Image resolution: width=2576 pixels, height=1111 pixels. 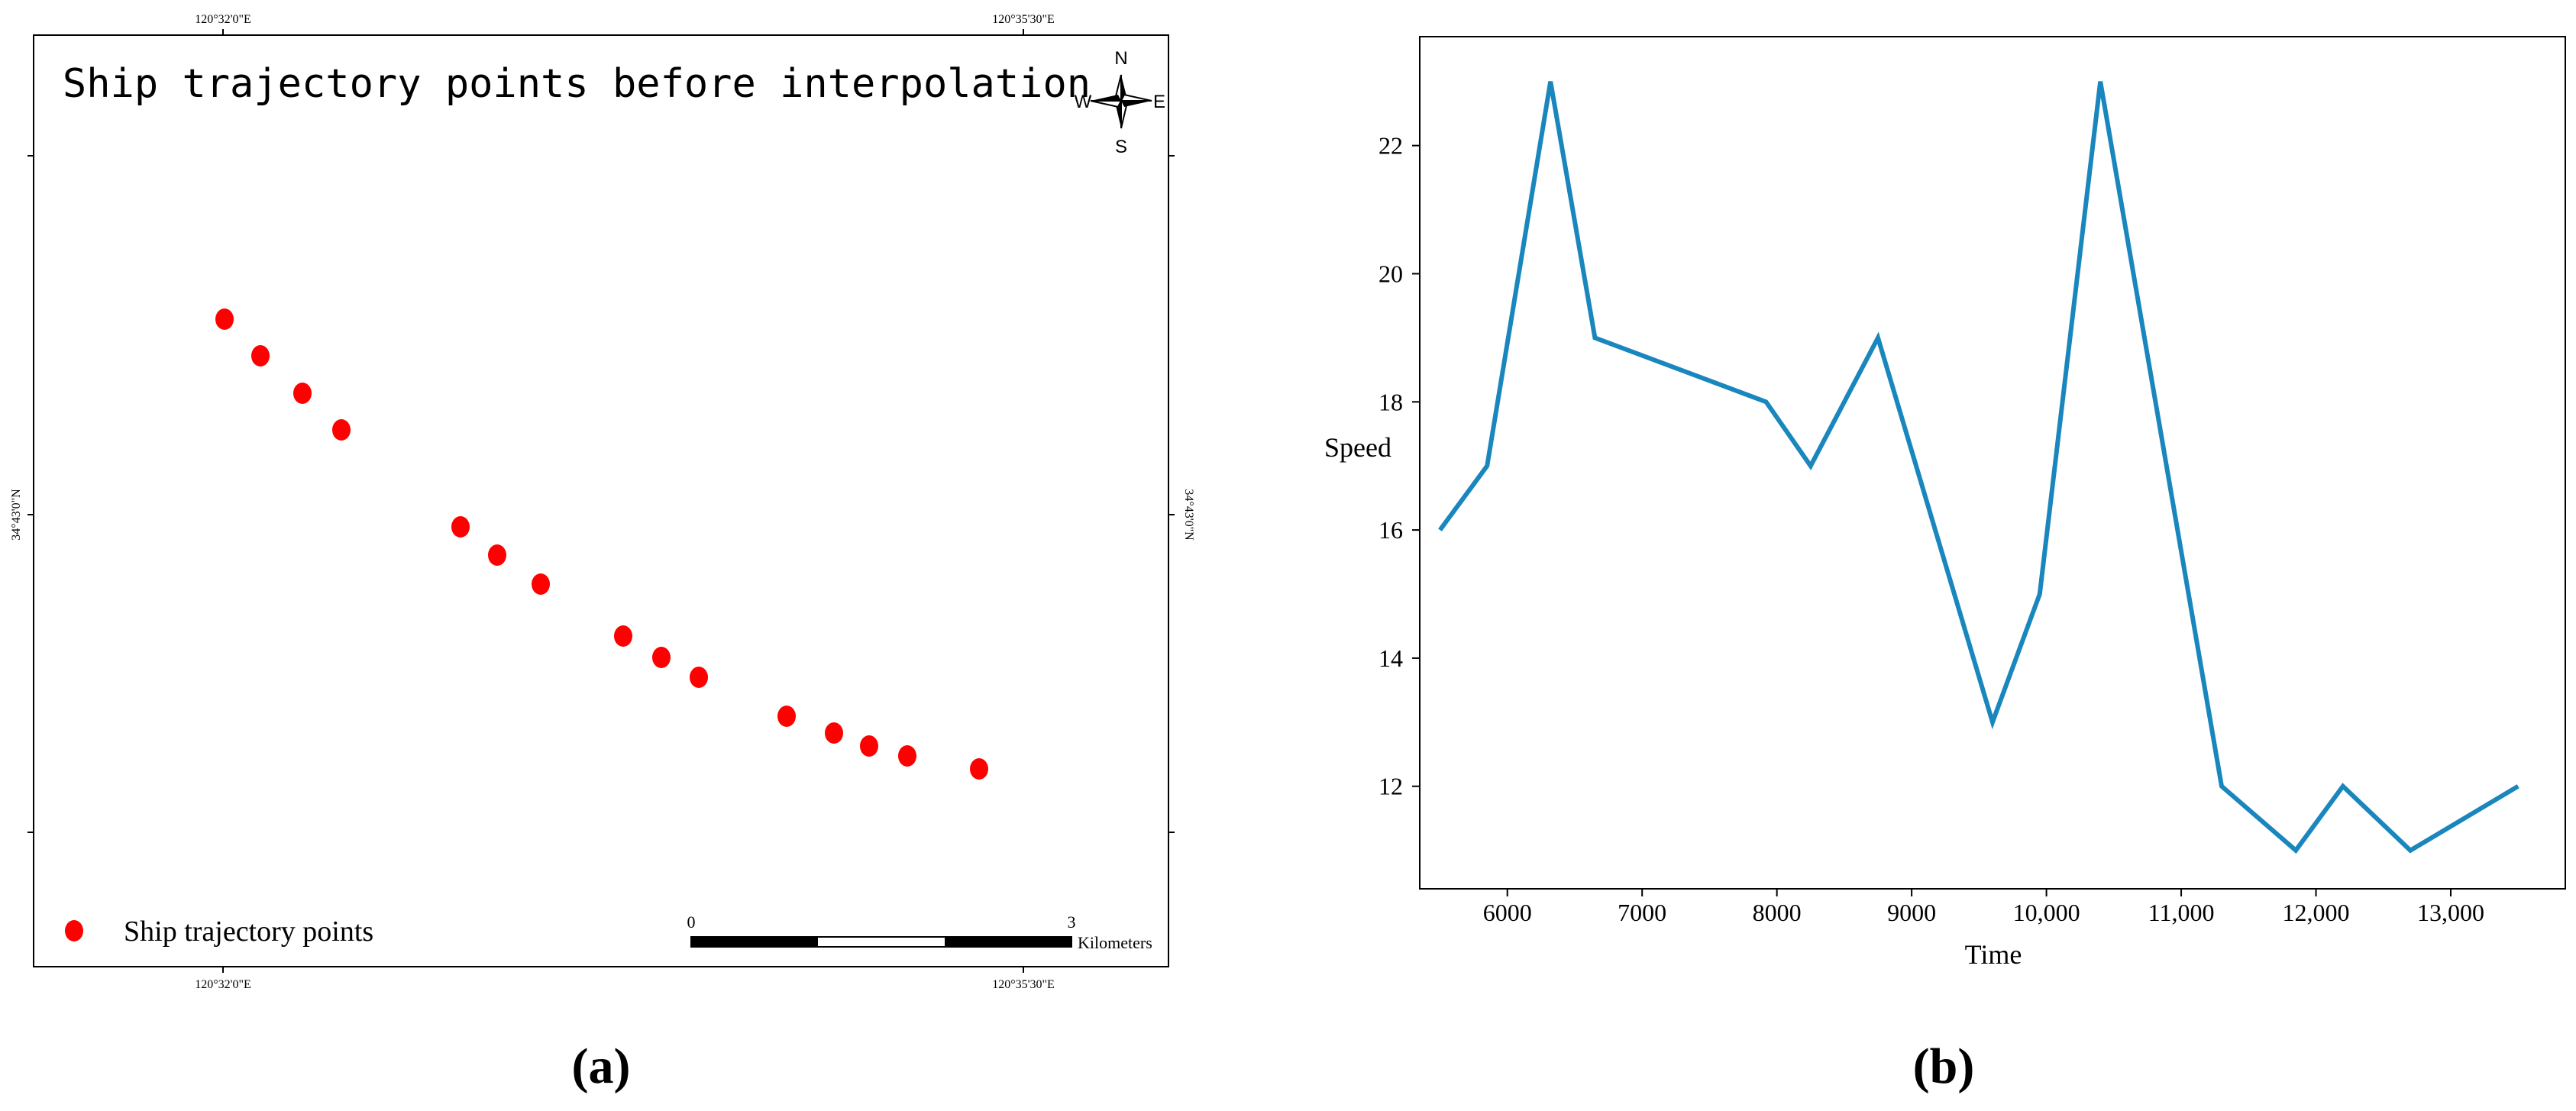 I want to click on y-tick-label: 22, so click(x=1390, y=146).